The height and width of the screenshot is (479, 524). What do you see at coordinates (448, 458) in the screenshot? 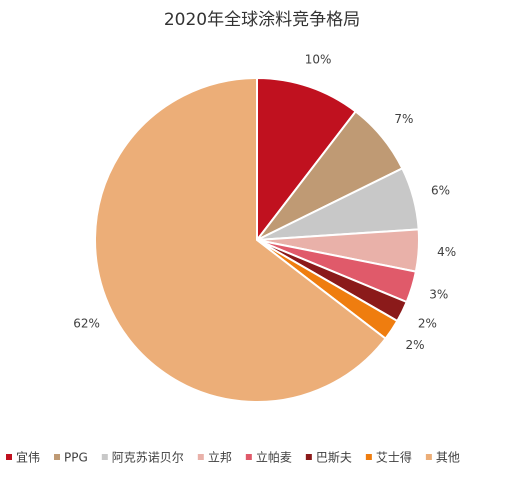
I see `legend-label: 其他` at bounding box center [448, 458].